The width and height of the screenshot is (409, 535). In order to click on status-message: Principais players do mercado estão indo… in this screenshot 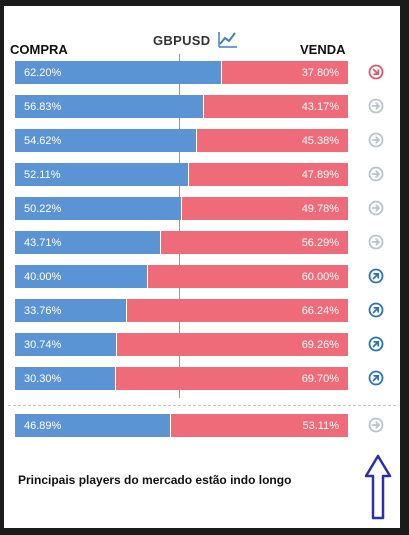, I will do `click(155, 480)`.